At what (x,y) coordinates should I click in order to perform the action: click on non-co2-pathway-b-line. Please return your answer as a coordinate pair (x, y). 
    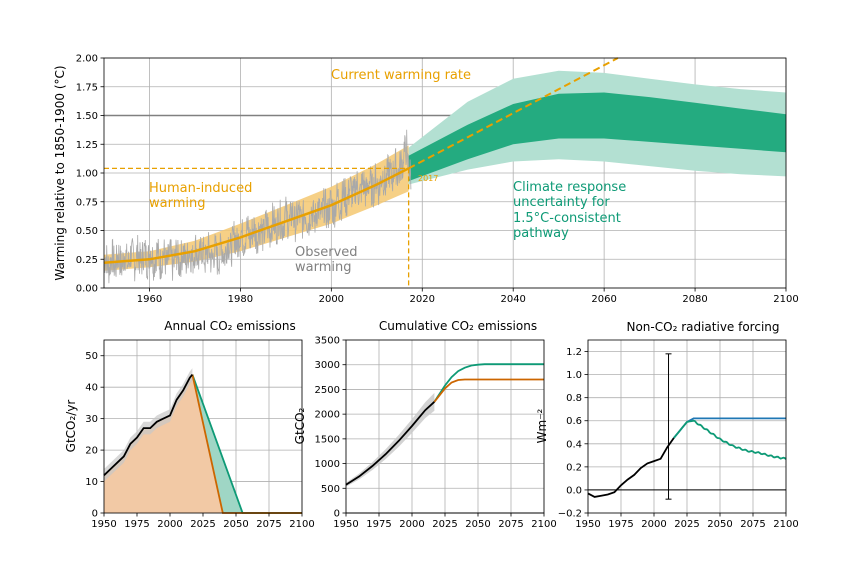
    Looking at the image, I should click on (730, 439).